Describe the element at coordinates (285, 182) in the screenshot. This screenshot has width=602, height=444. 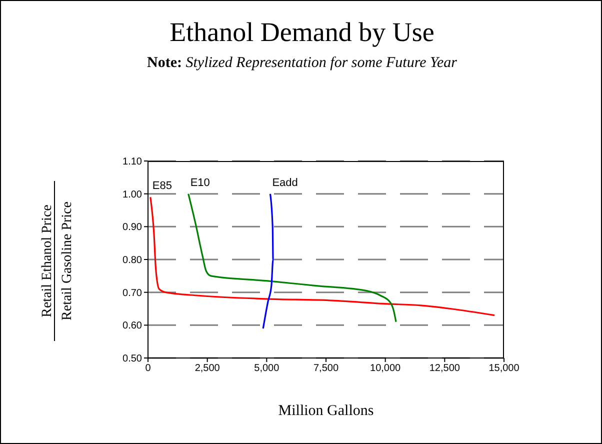
I see `series-label: Eadd` at that location.